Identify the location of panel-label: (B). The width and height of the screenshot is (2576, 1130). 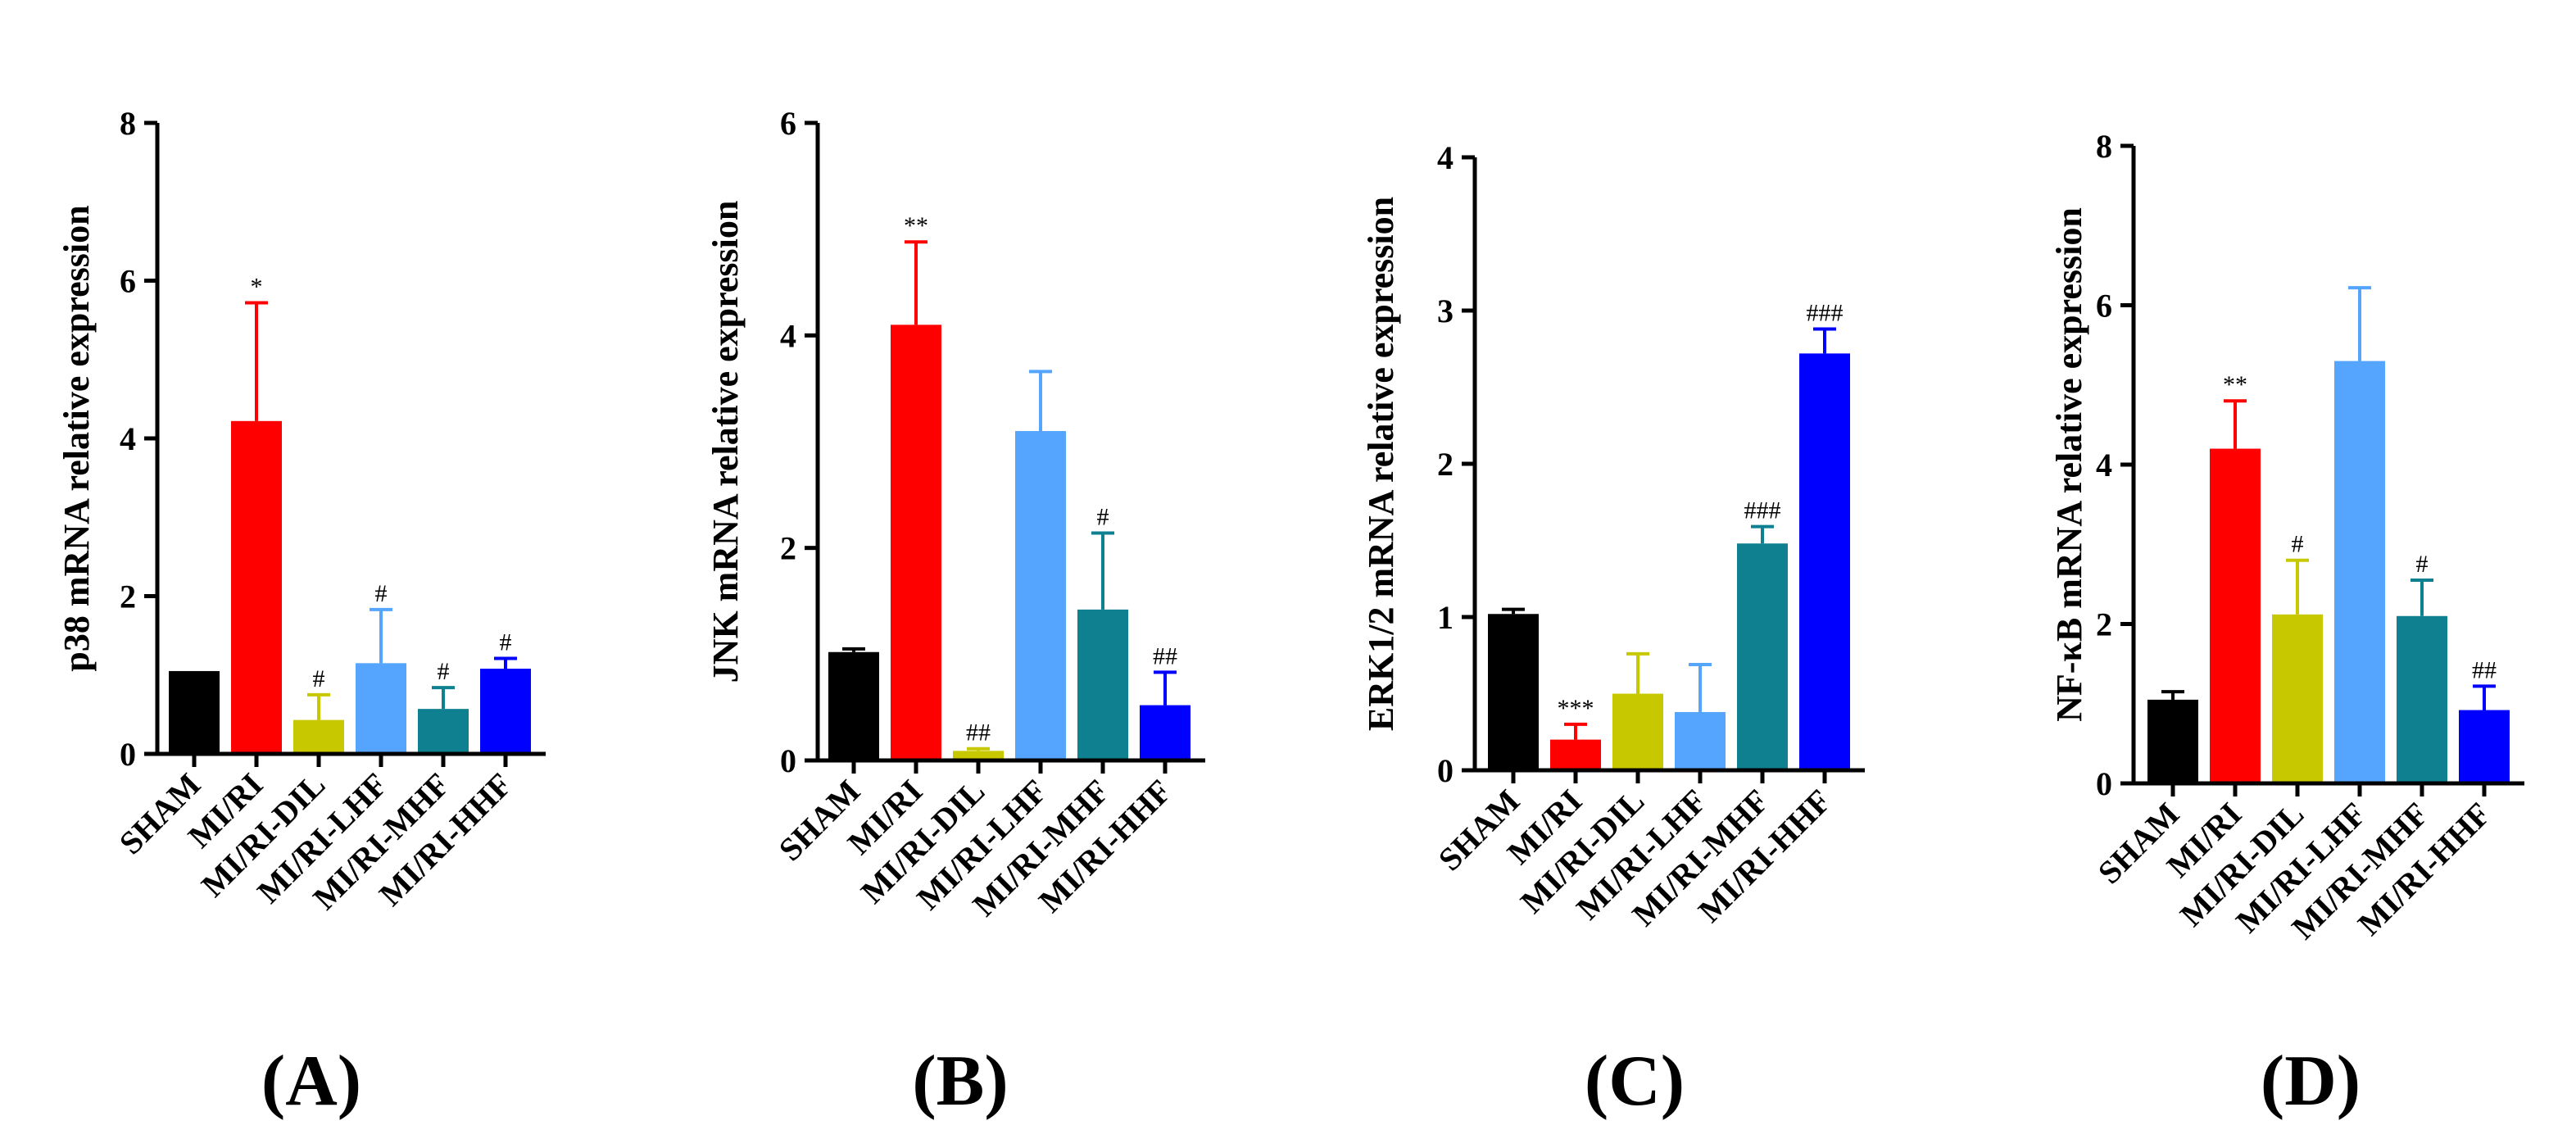
(960, 1081).